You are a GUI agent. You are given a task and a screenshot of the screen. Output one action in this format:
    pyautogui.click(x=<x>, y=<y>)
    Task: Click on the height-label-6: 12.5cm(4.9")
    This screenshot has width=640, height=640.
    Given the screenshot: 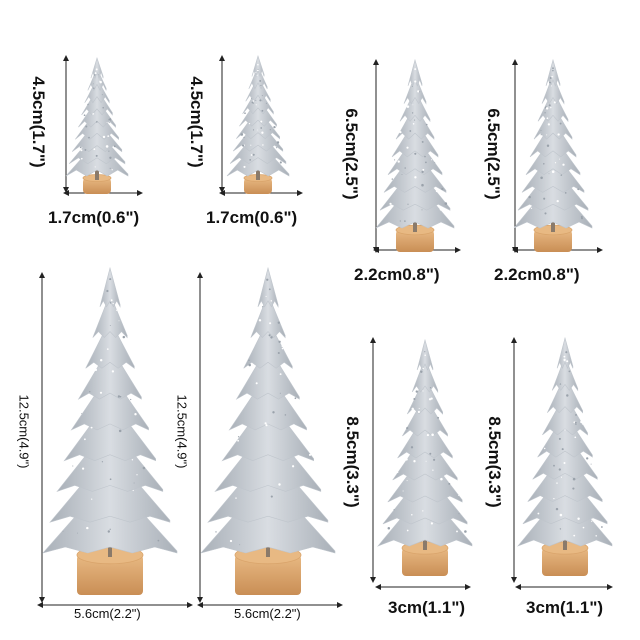 What is the action you would take?
    pyautogui.click(x=182, y=432)
    